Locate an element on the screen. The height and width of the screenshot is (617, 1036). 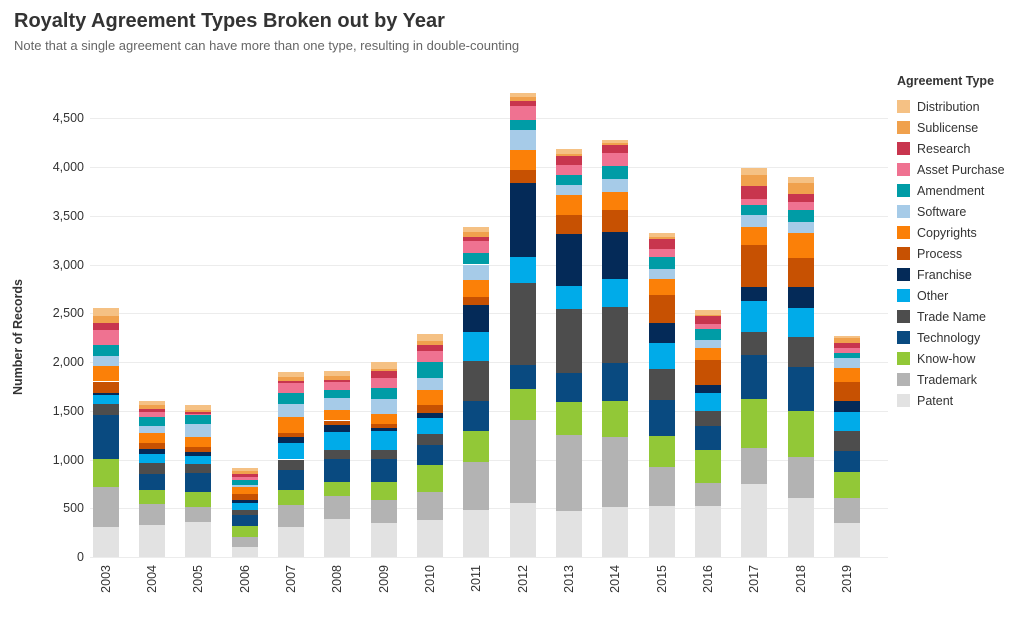
bar-segment-asset-purchase-2004 is located at coordinates (151, 414).